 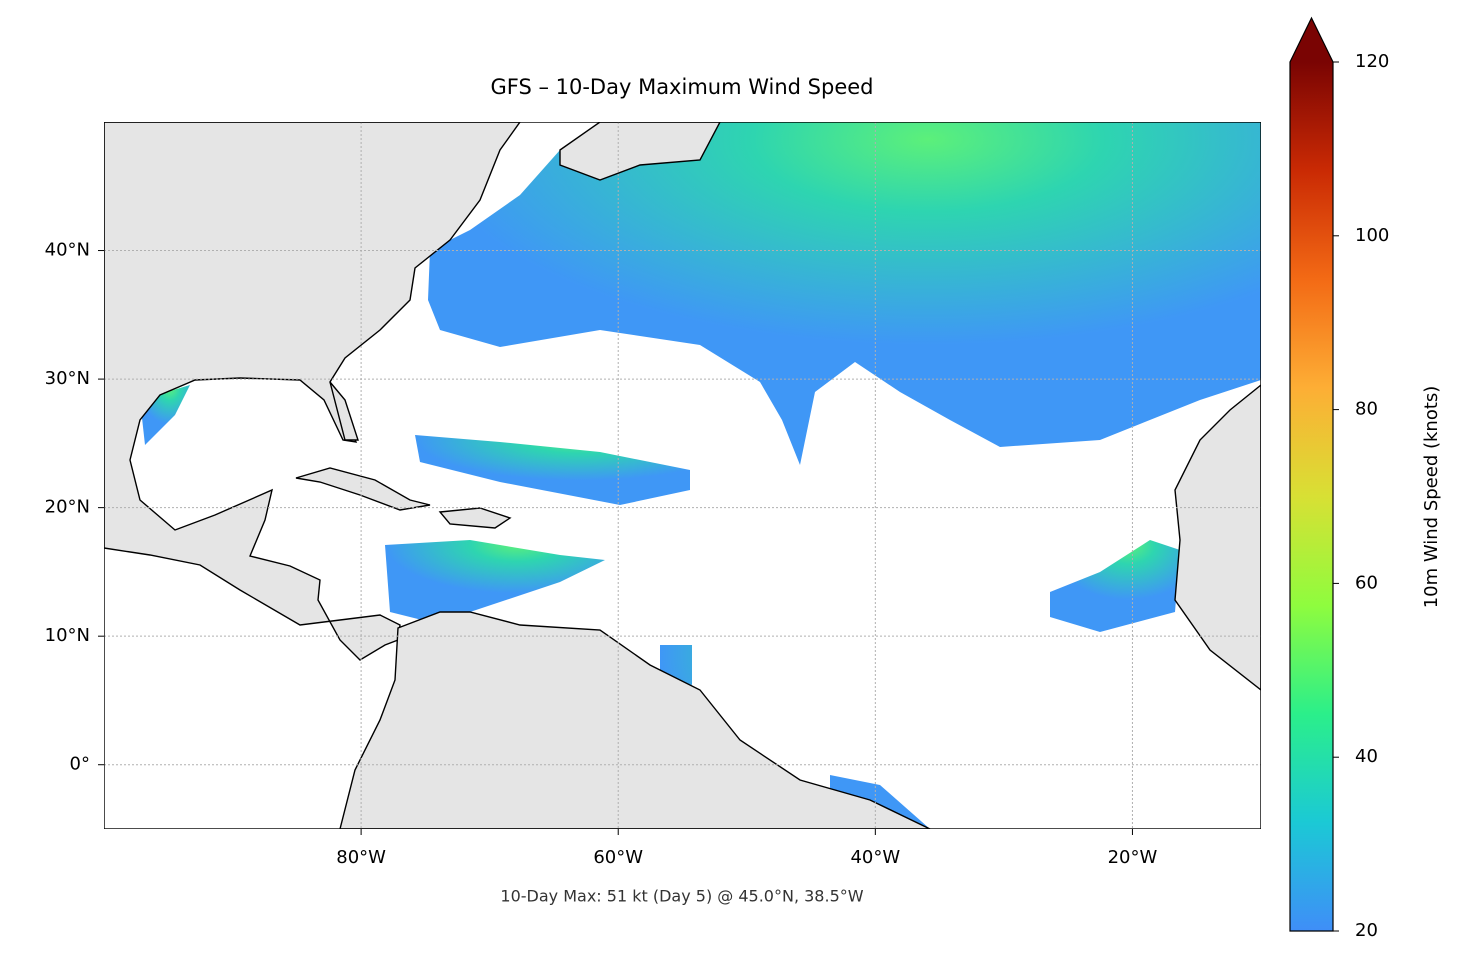 I want to click on colorbar-tick-label: 60, so click(x=1366, y=582).